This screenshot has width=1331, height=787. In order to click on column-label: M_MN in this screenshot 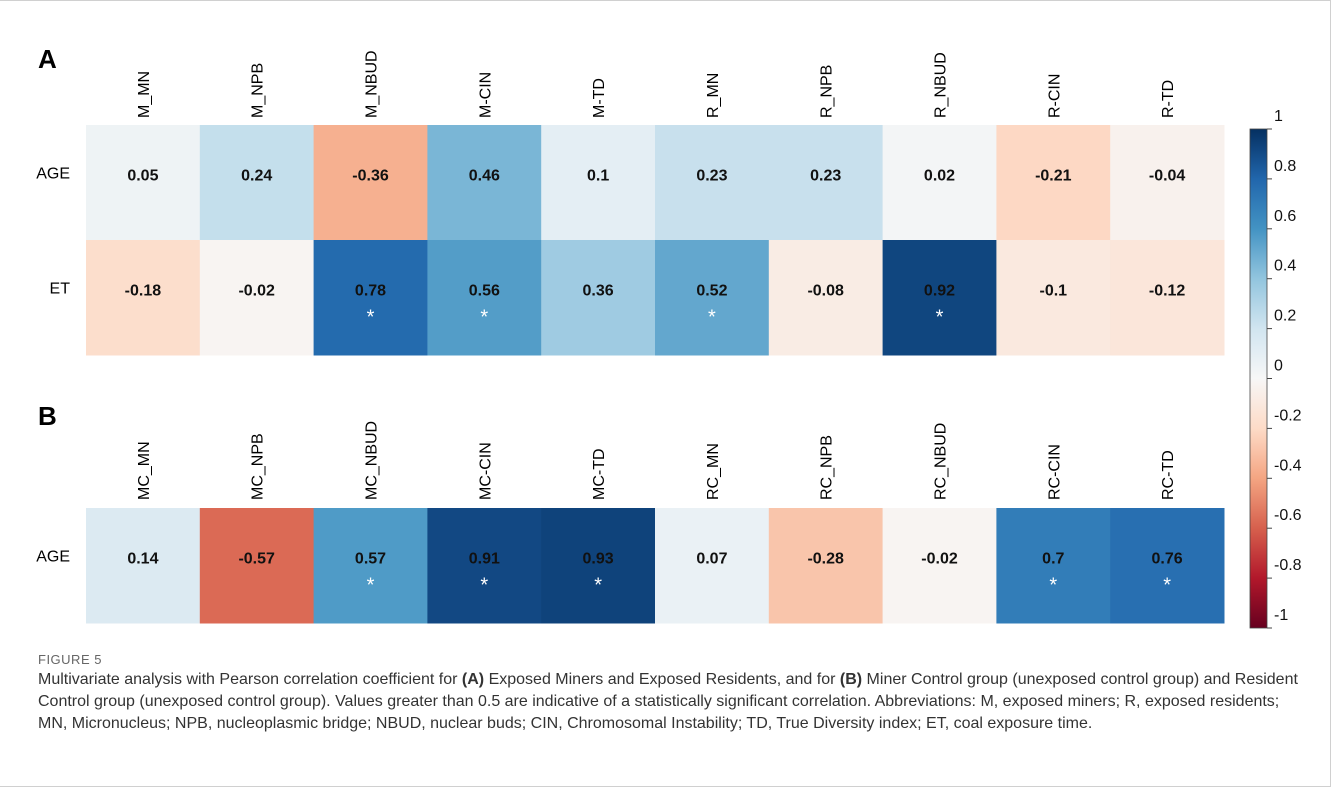, I will do `click(144, 94)`.